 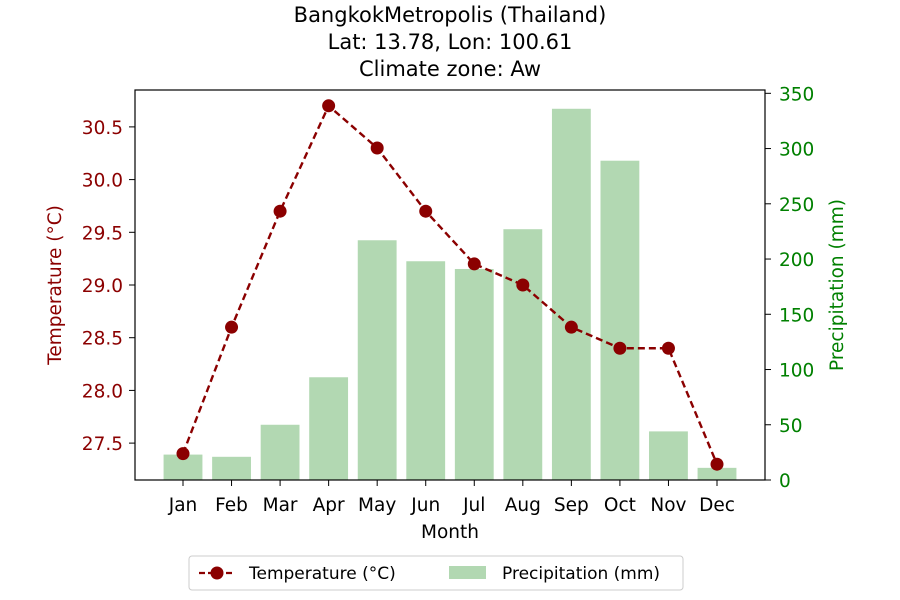 What do you see at coordinates (55, 285) in the screenshot?
I see `temperature-axis-label: Temperature (°C)` at bounding box center [55, 285].